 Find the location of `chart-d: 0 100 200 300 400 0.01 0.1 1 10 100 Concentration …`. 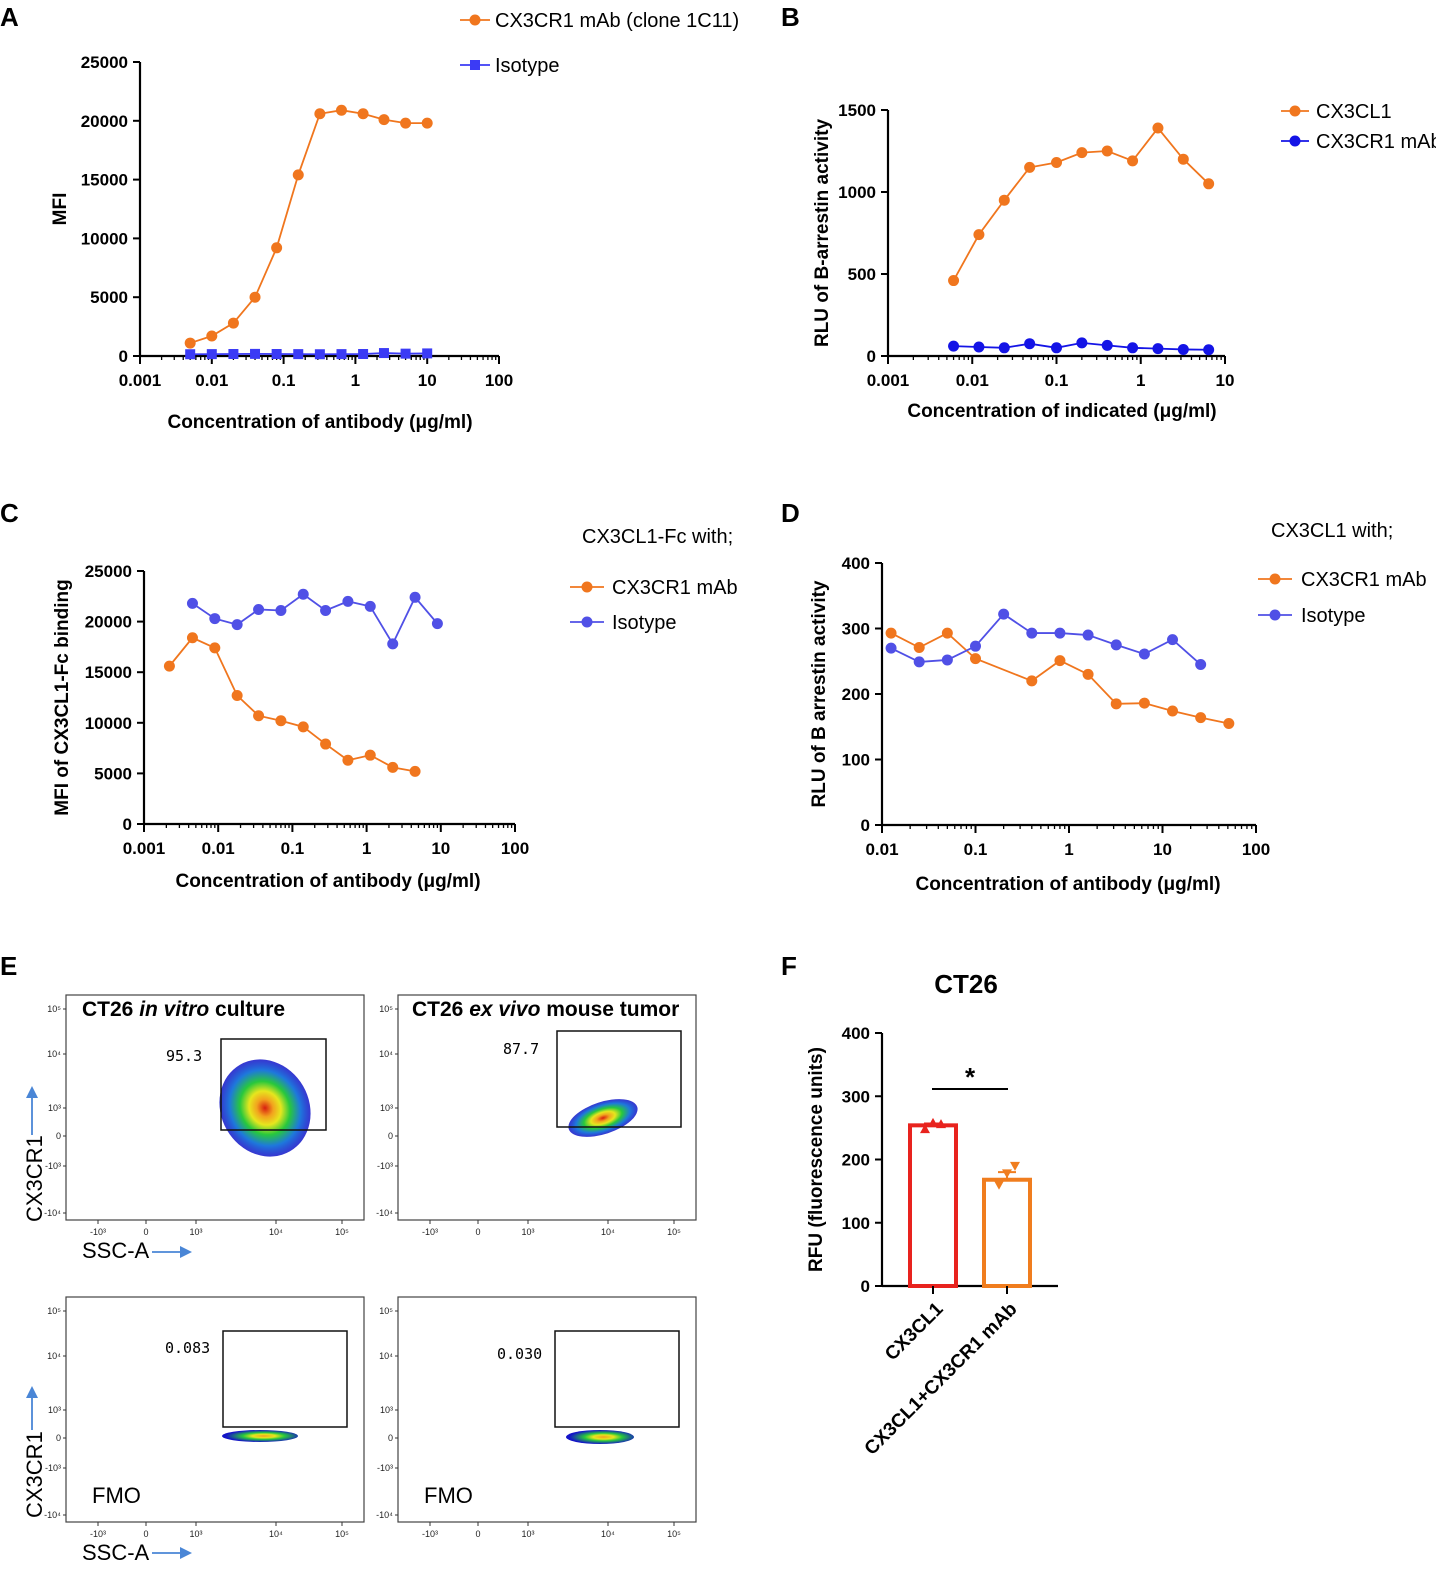

chart-d: 0 100 200 300 400 0.01 0.1 1 10 100 Concentration … is located at coordinates (1118, 707).